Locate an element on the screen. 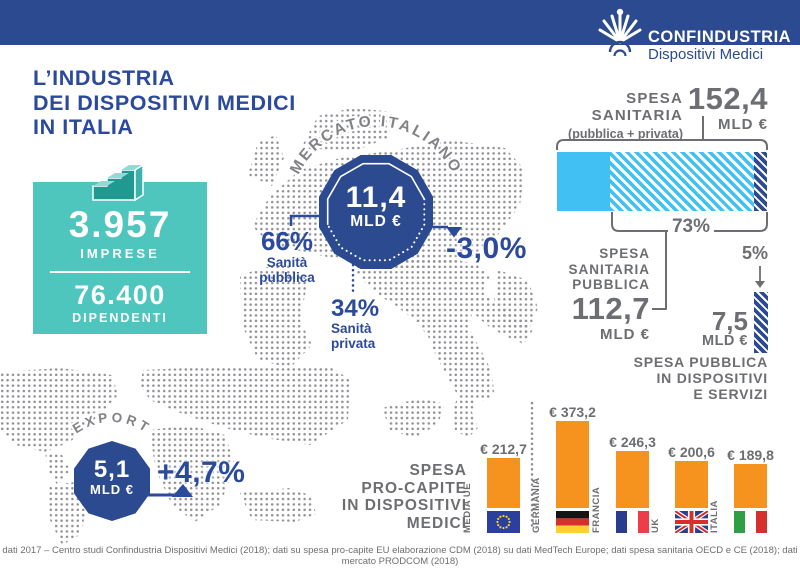 The image size is (800, 568). public-health-share: 66% Sanità pubblica is located at coordinates (287, 256).